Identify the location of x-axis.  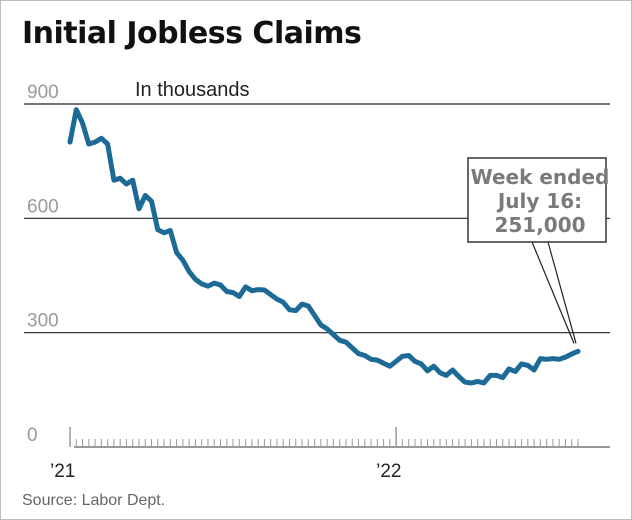
(339, 437).